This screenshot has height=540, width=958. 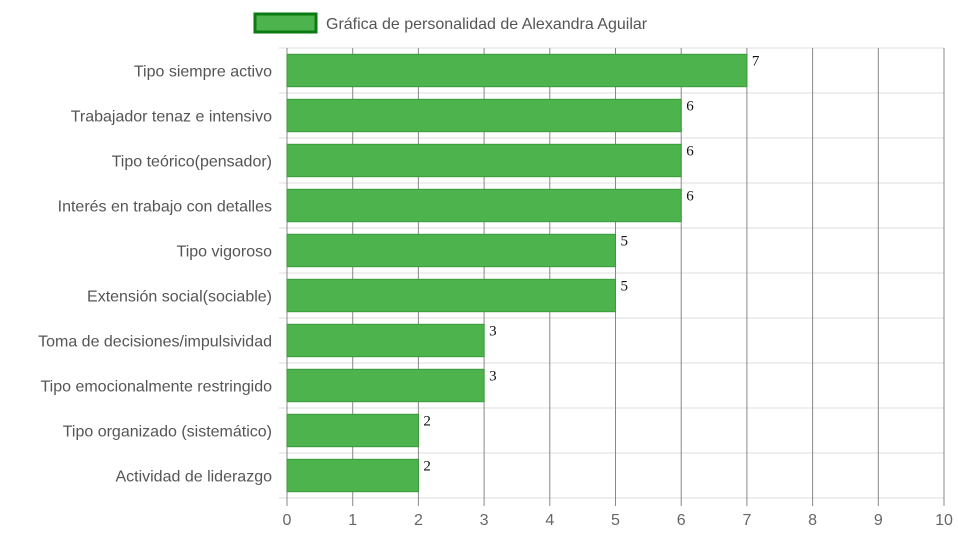 What do you see at coordinates (756, 61) in the screenshot?
I see `data-label: 7` at bounding box center [756, 61].